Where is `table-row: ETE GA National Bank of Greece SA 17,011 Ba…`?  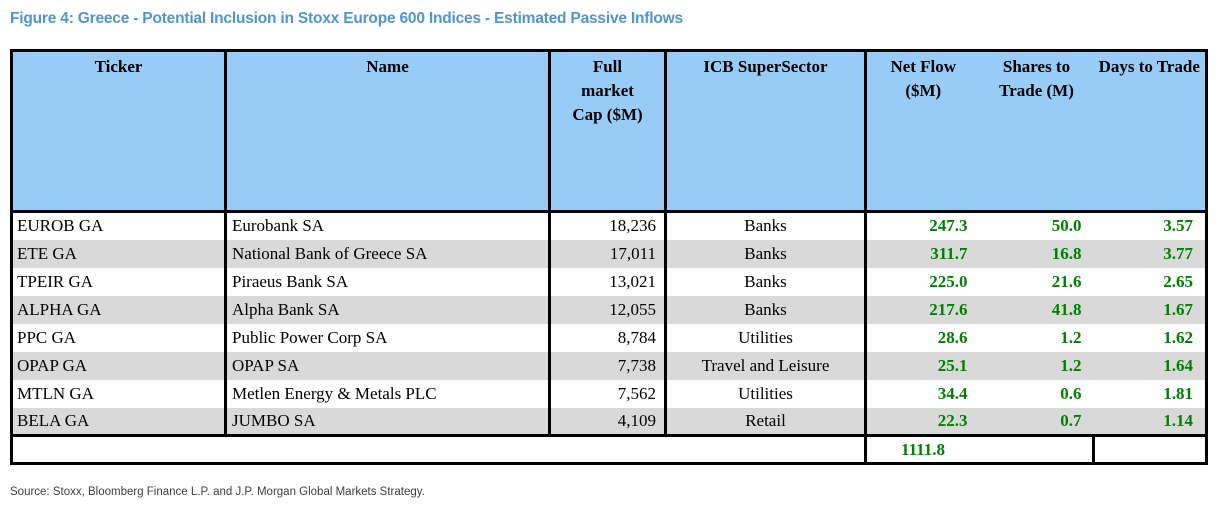
table-row: ETE GA National Bank of Greece SA 17,011 Ba… is located at coordinates (609, 253).